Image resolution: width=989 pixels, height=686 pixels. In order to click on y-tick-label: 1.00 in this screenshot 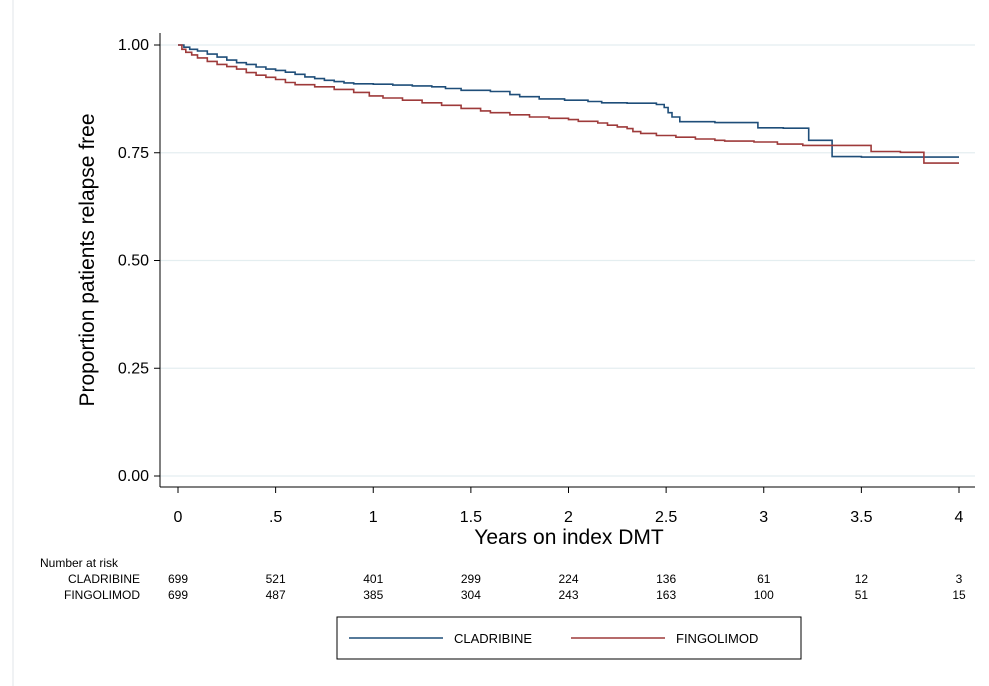, I will do `click(133, 45)`.